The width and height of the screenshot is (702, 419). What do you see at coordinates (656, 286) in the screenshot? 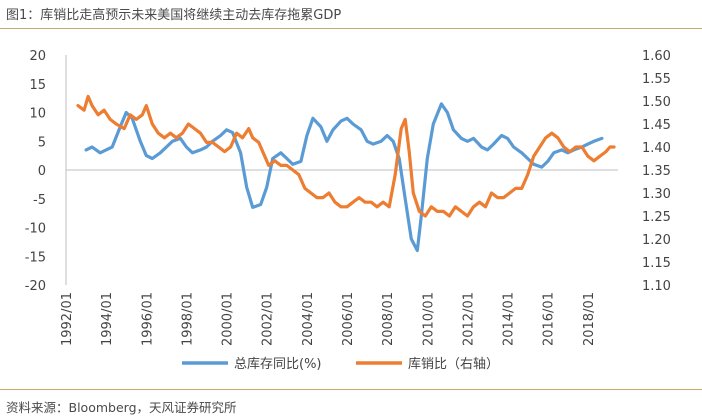
I see `right-tick-label: 1.10` at bounding box center [656, 286].